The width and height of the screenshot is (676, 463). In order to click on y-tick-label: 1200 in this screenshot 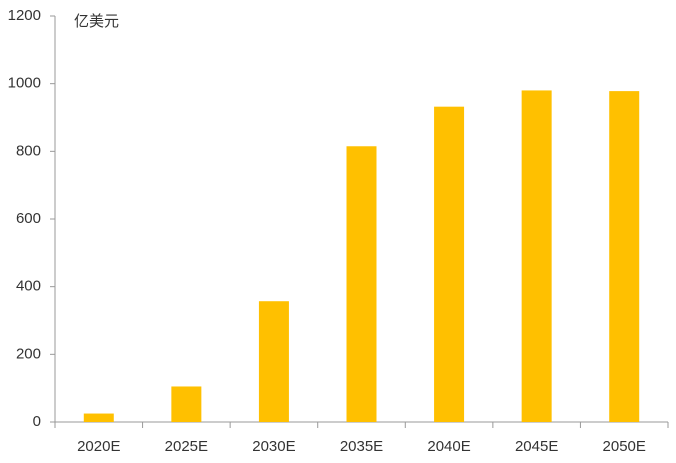, I will do `click(24, 15)`.